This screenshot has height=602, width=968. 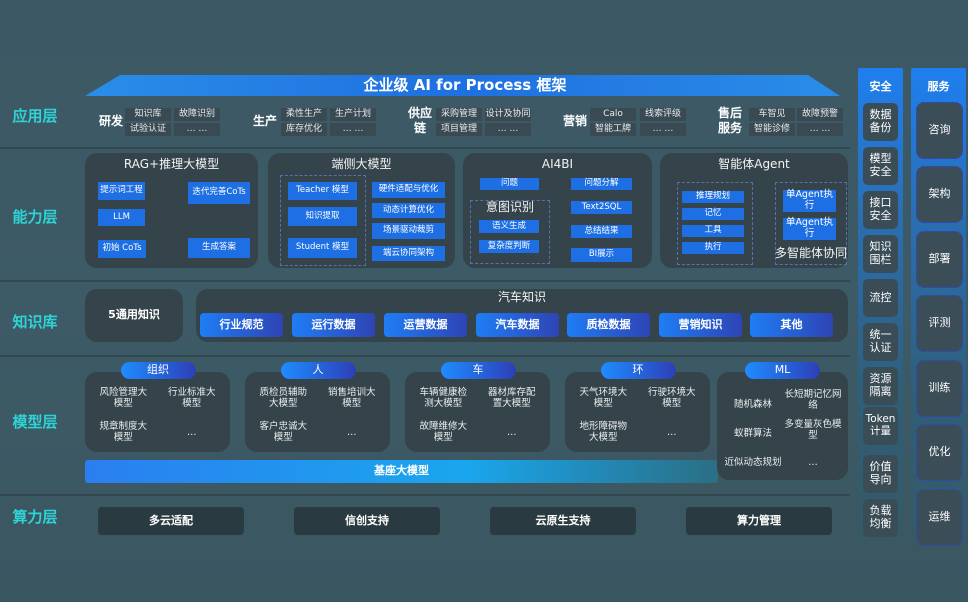 What do you see at coordinates (508, 114) in the screenshot?
I see `app-item: 设计及协同` at bounding box center [508, 114].